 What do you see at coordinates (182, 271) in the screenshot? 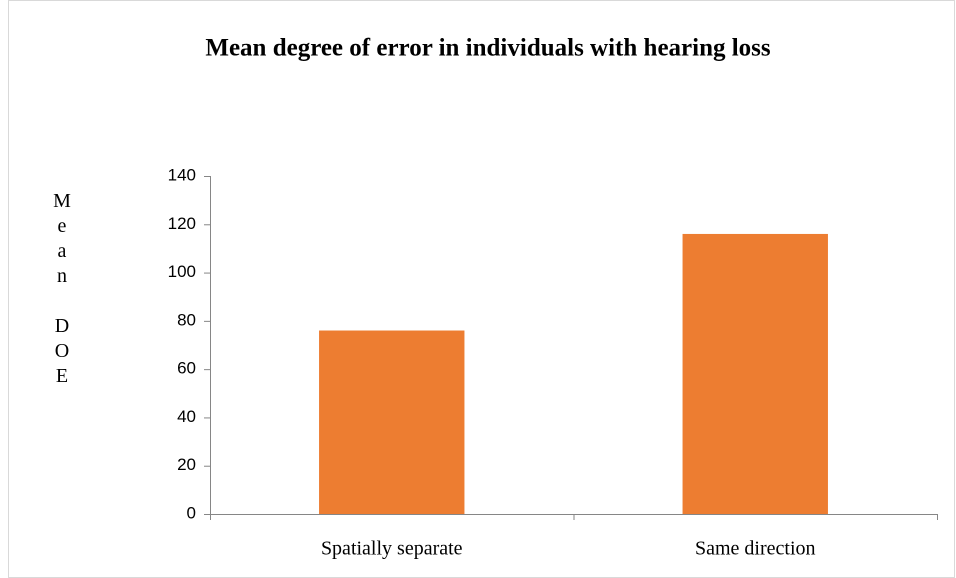
I see `y-tick-label: 100` at bounding box center [182, 271].